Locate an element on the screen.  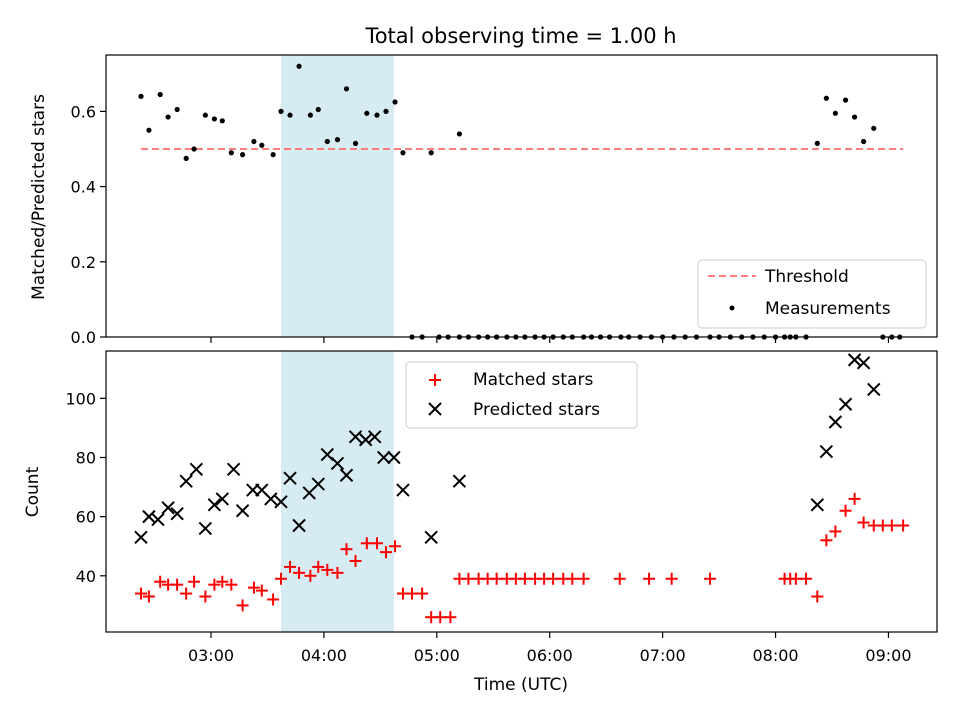
legend-matched-label: Matched stars is located at coordinates (533, 380).